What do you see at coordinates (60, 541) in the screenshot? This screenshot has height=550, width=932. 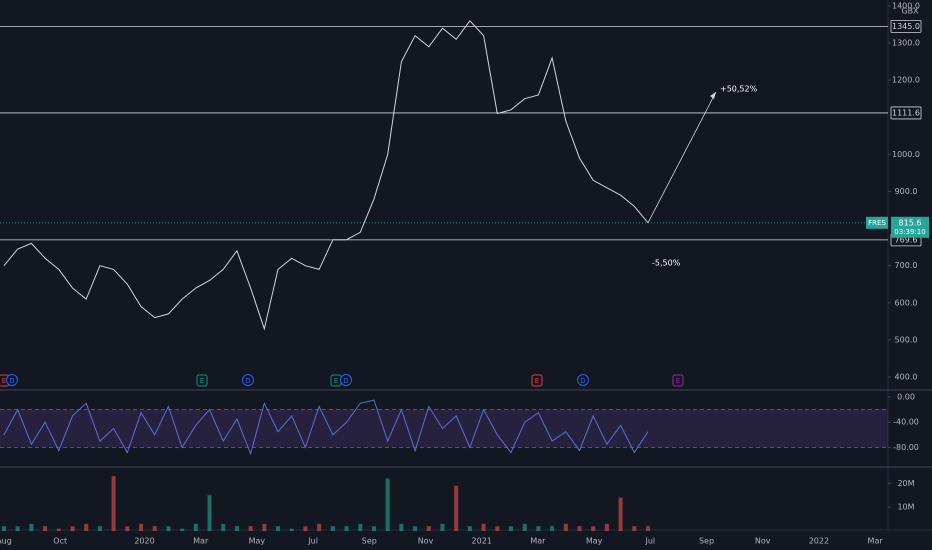 I see `time-label: Oct` at bounding box center [60, 541].